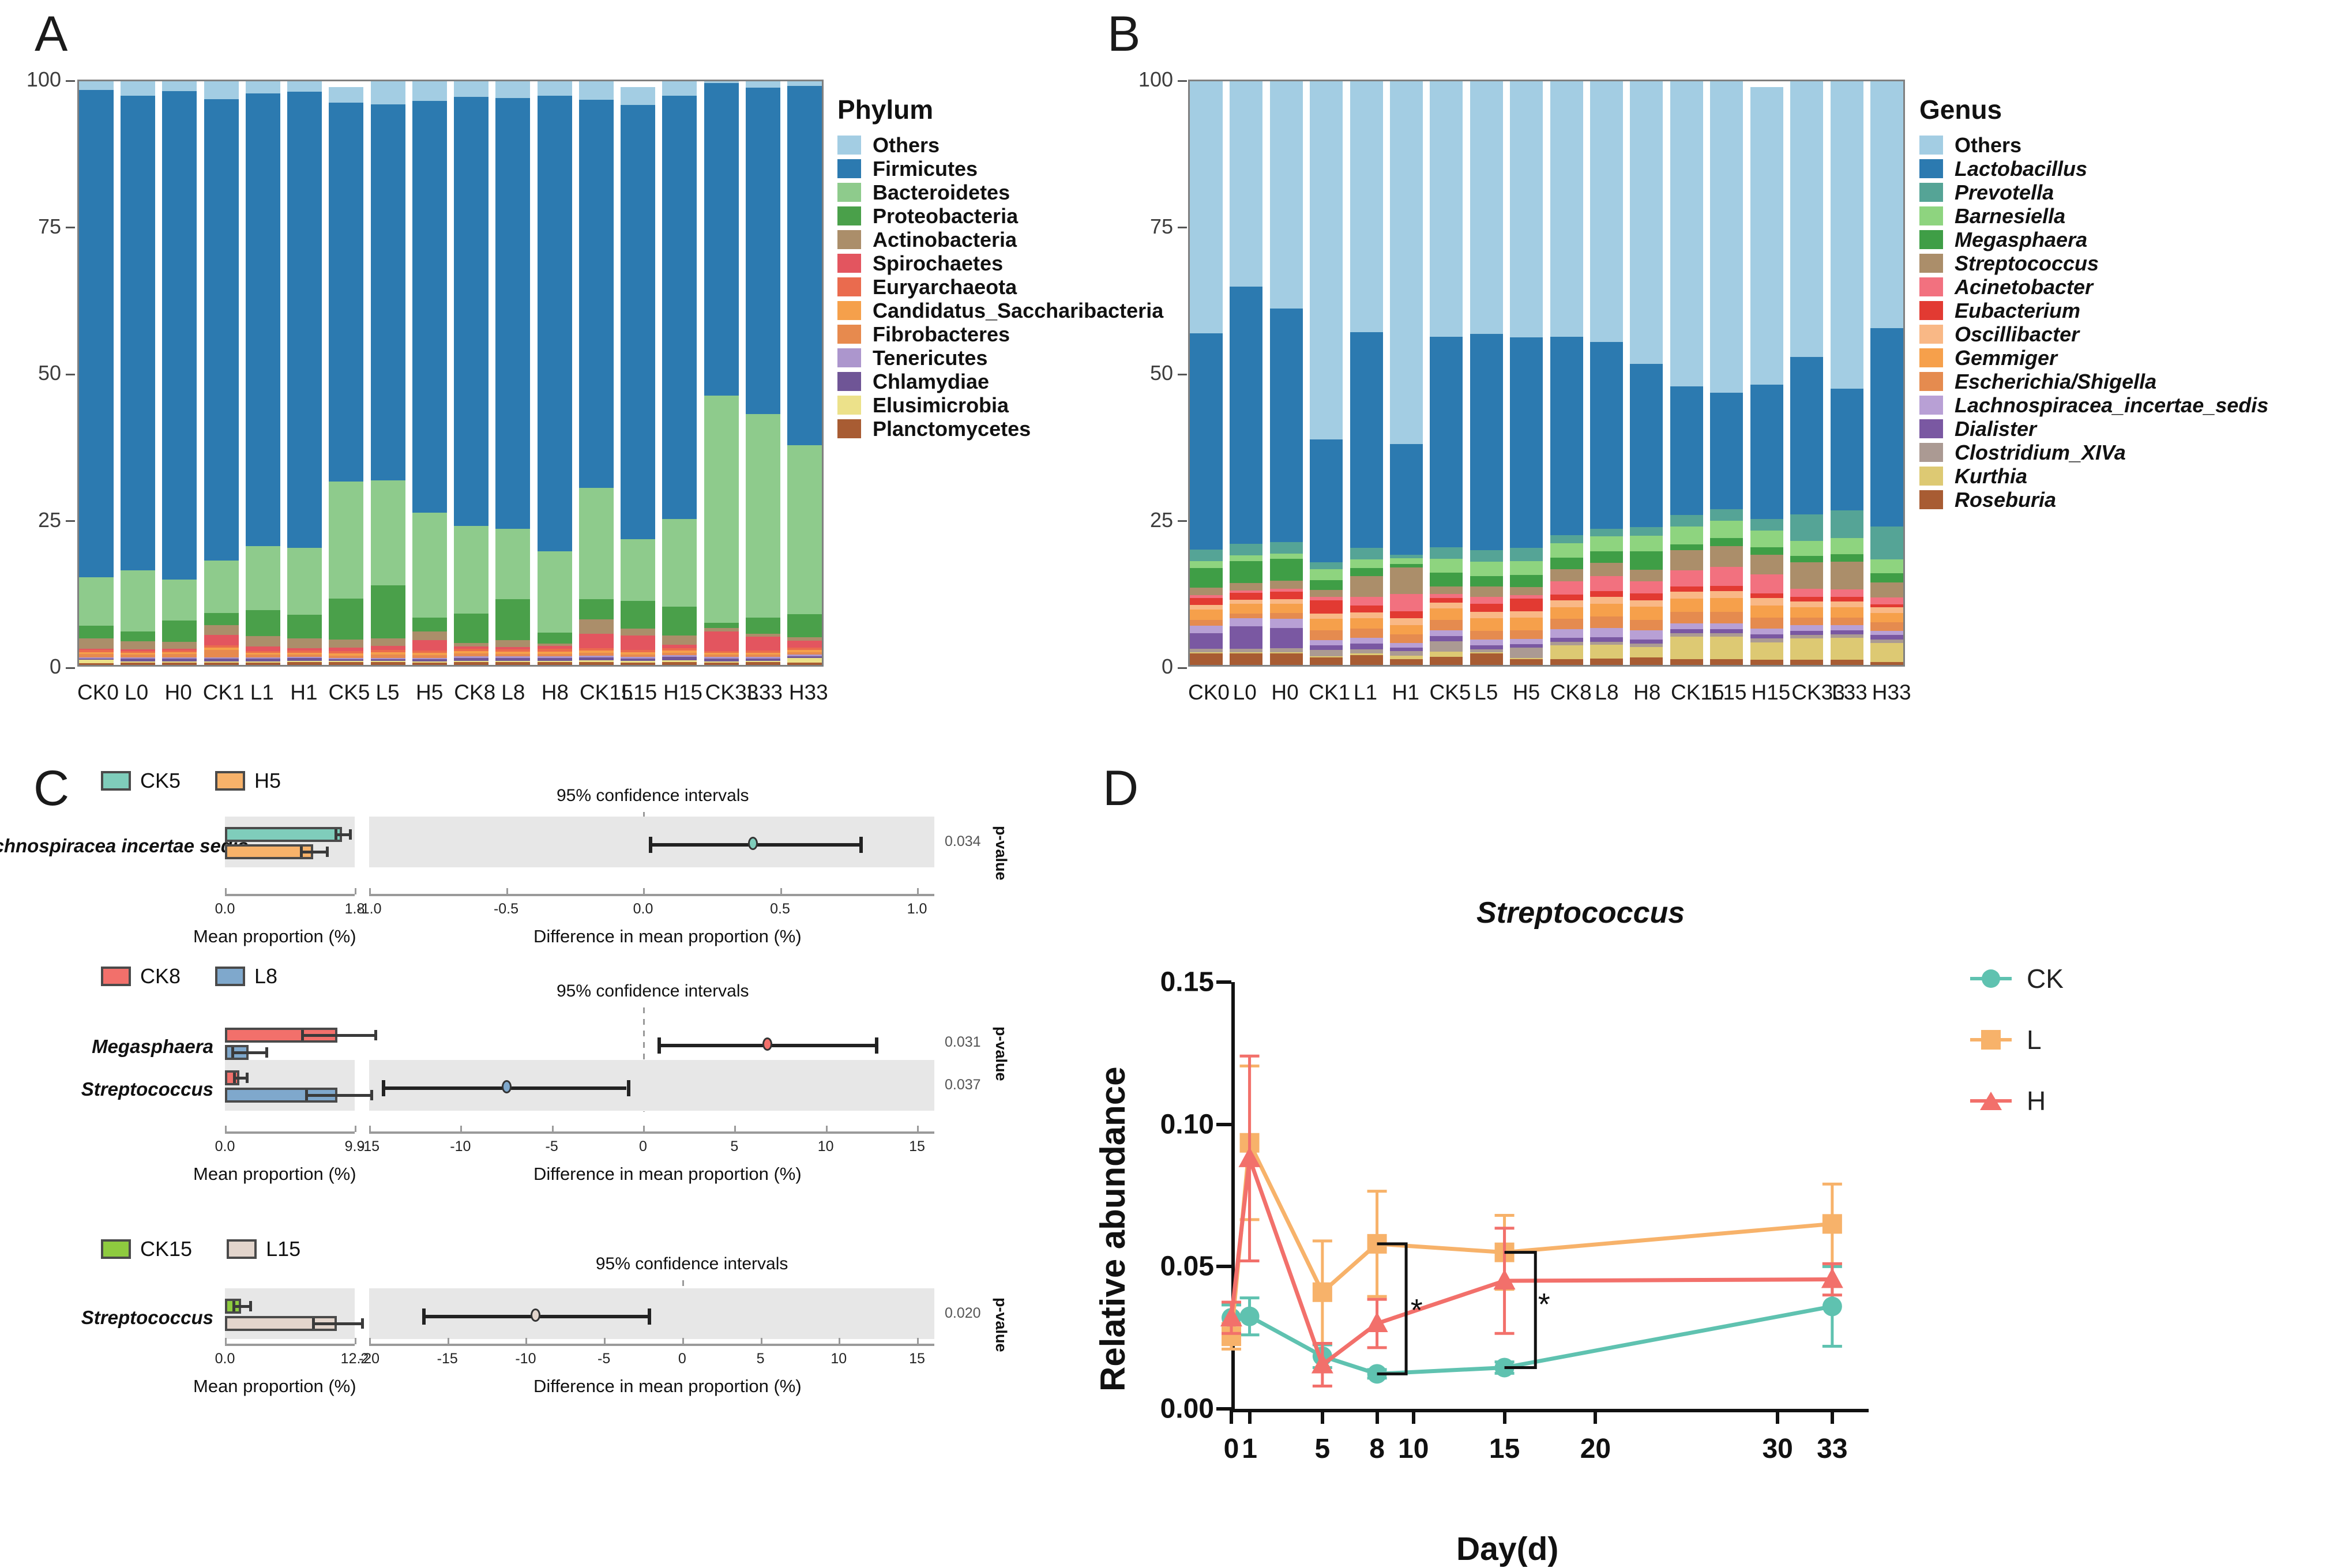  I want to click on legend-item-streptococcus: Streptococcus, so click(2121, 263).